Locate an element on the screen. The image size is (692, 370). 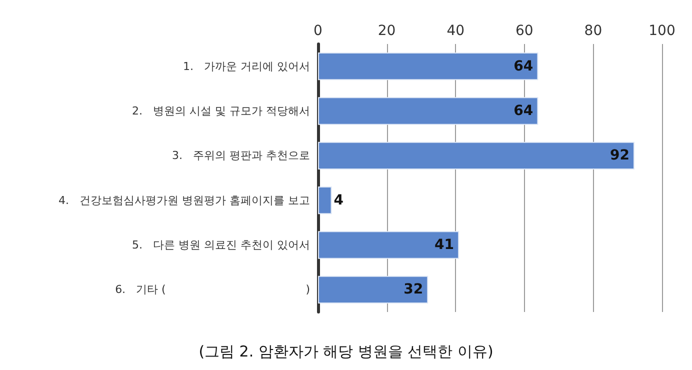
data-label: 92 is located at coordinates (620, 156).